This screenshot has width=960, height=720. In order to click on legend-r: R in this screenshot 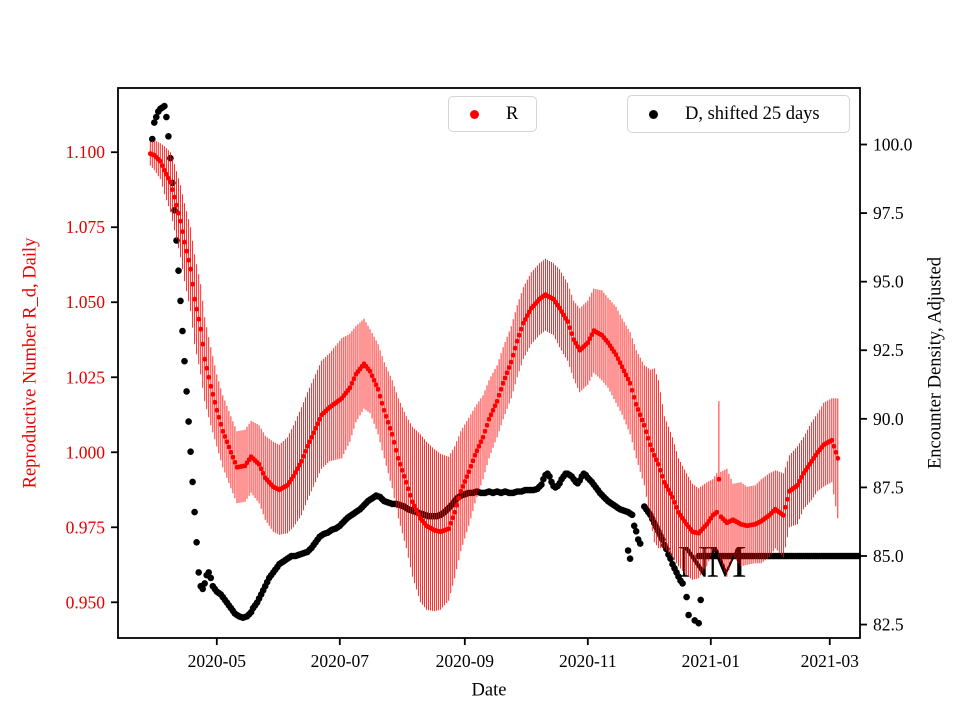, I will do `click(492, 114)`.